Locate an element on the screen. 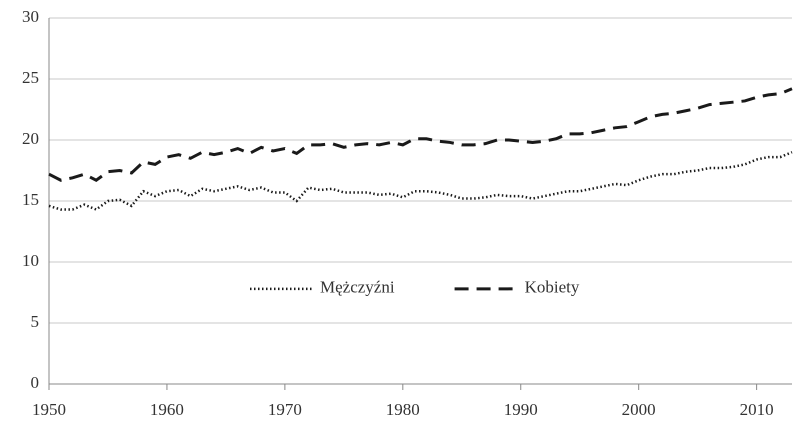 The width and height of the screenshot is (793, 421). x-tick-label: 1970 is located at coordinates (285, 409).